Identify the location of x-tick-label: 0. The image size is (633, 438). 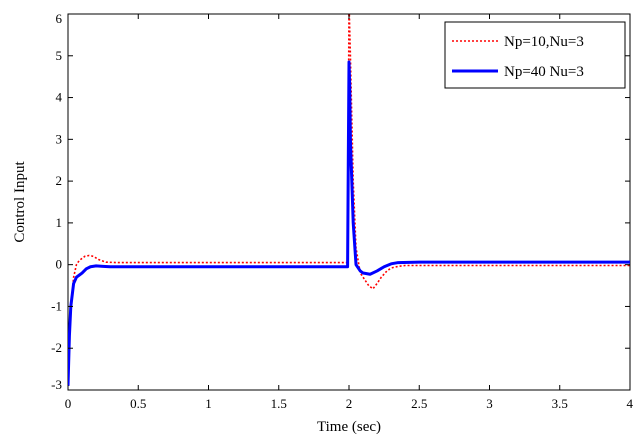
(68, 403).